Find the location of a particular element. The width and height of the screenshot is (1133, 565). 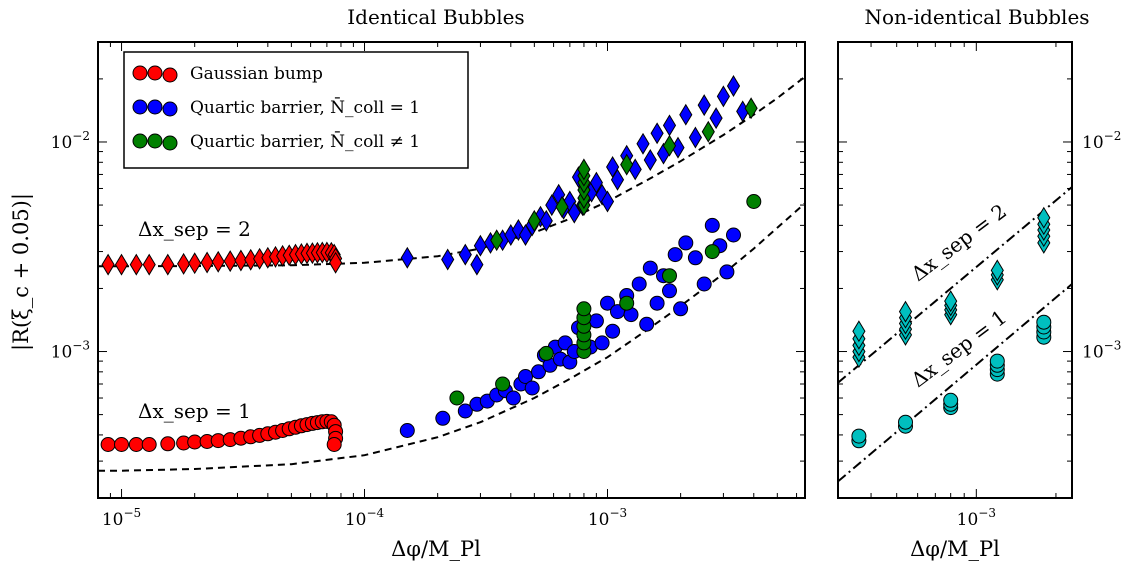

panel-title-non-identical: Non-identical Bubbles is located at coordinates (976, 17).